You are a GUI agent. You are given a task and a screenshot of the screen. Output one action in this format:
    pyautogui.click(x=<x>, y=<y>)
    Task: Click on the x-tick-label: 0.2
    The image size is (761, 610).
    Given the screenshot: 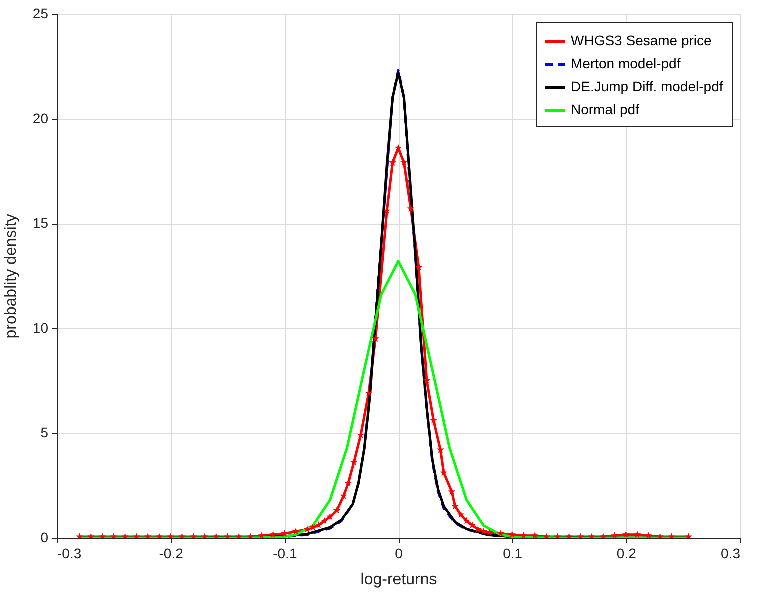 What is the action you would take?
    pyautogui.click(x=626, y=554)
    